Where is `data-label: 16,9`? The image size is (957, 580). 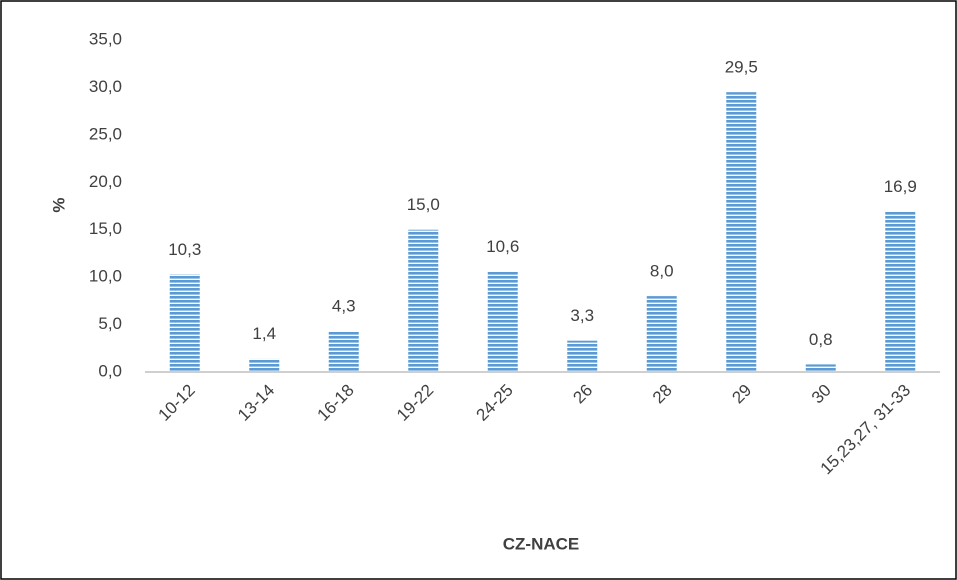 data-label: 16,9 is located at coordinates (900, 186).